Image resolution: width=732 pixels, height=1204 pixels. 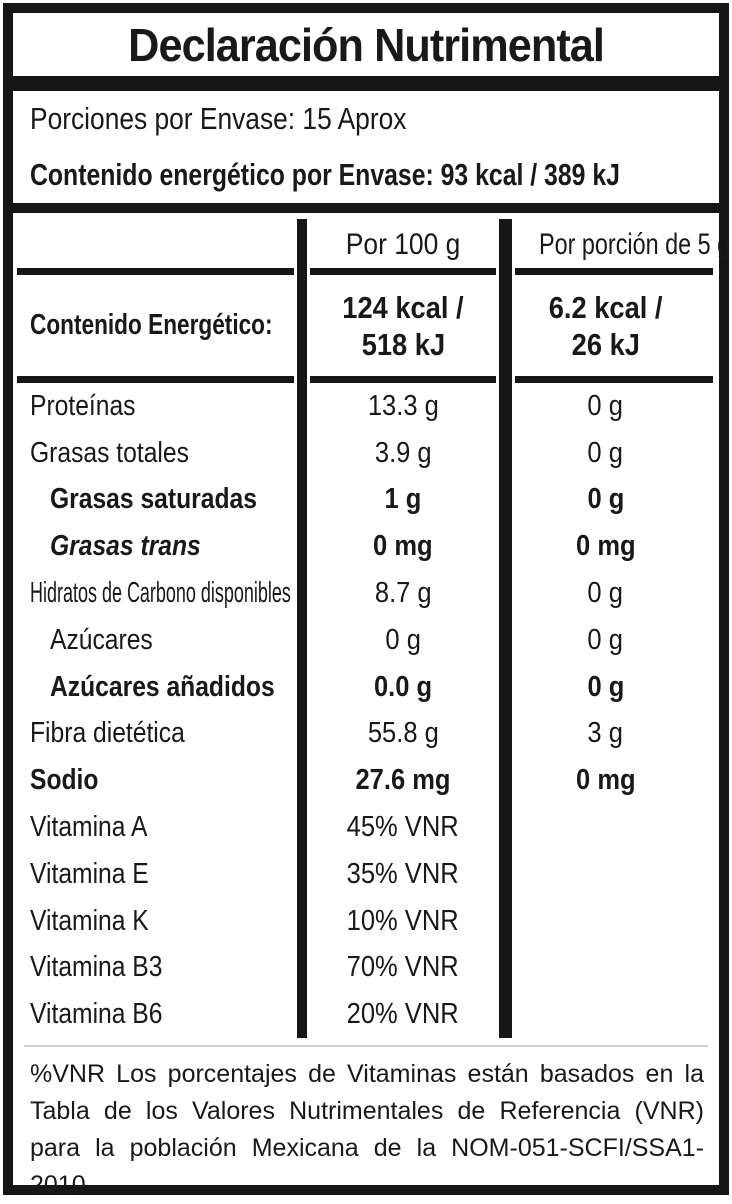 What do you see at coordinates (89, 920) in the screenshot?
I see `nutrient-name: Vitamina K` at bounding box center [89, 920].